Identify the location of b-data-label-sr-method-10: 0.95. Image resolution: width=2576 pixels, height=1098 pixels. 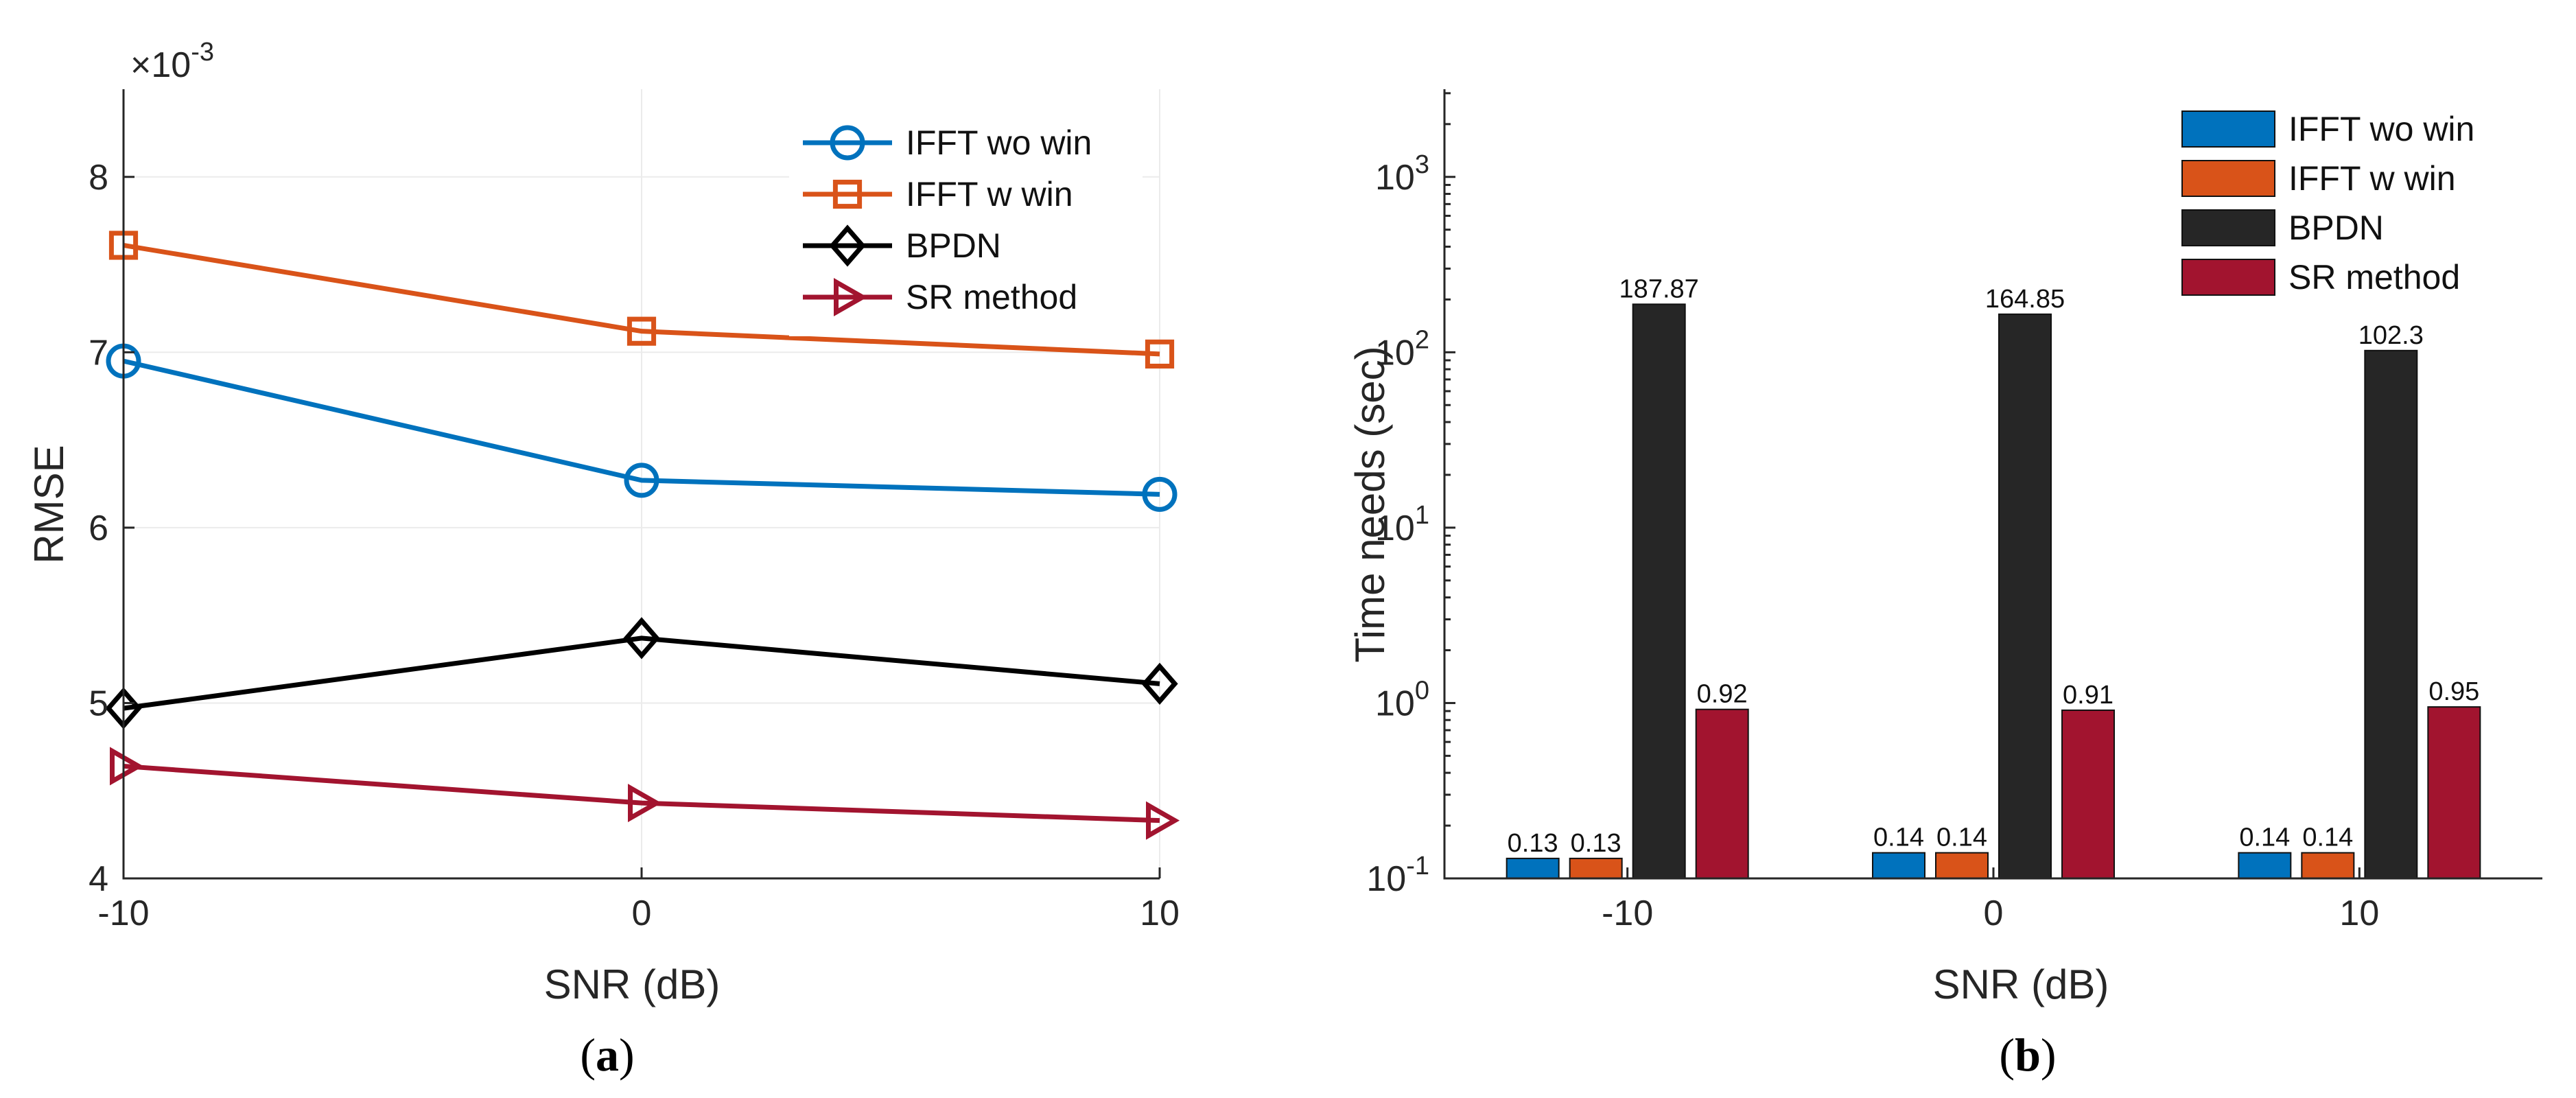
(2453, 691).